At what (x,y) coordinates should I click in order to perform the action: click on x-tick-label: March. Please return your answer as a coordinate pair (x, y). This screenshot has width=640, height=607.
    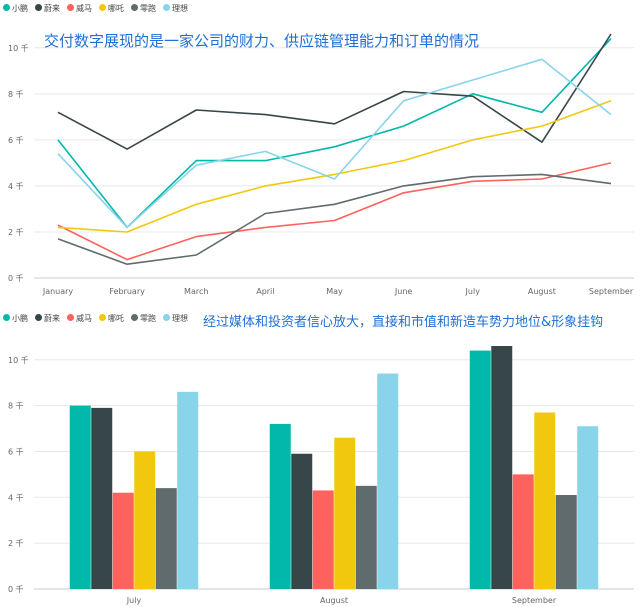
    Looking at the image, I should click on (196, 291).